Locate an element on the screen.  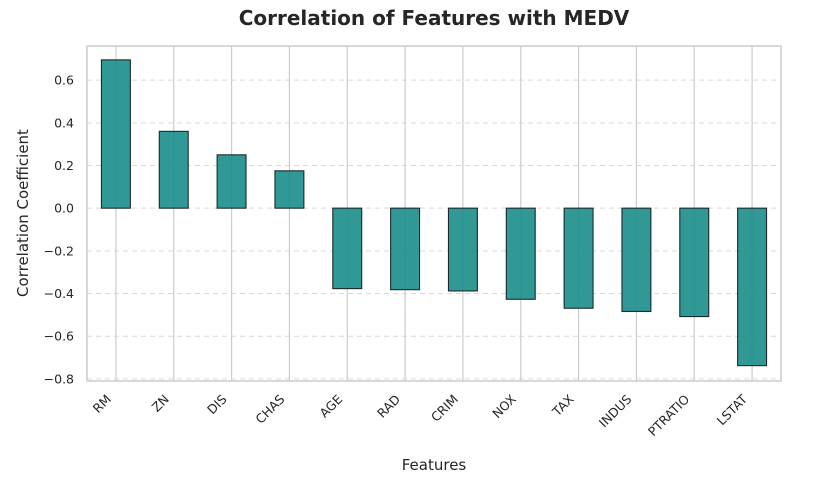
y-tick-label: −0.4 is located at coordinates (59, 293).